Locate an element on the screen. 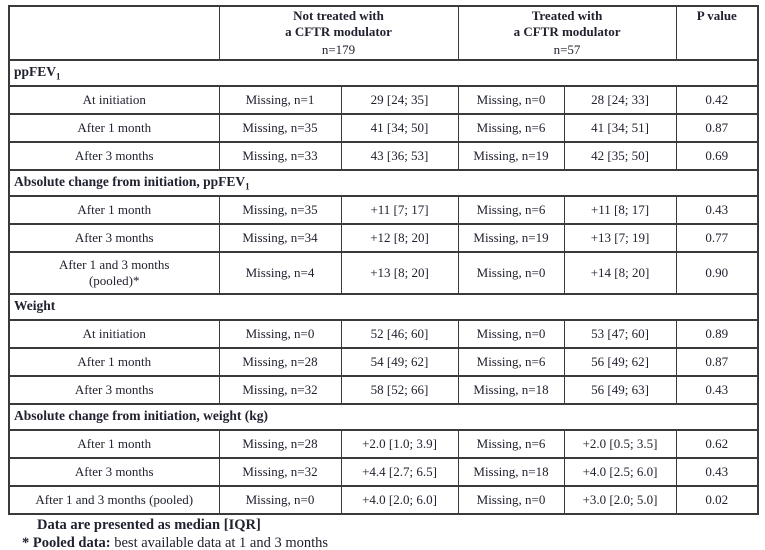  p-value-cell: 0.69 is located at coordinates (717, 155).